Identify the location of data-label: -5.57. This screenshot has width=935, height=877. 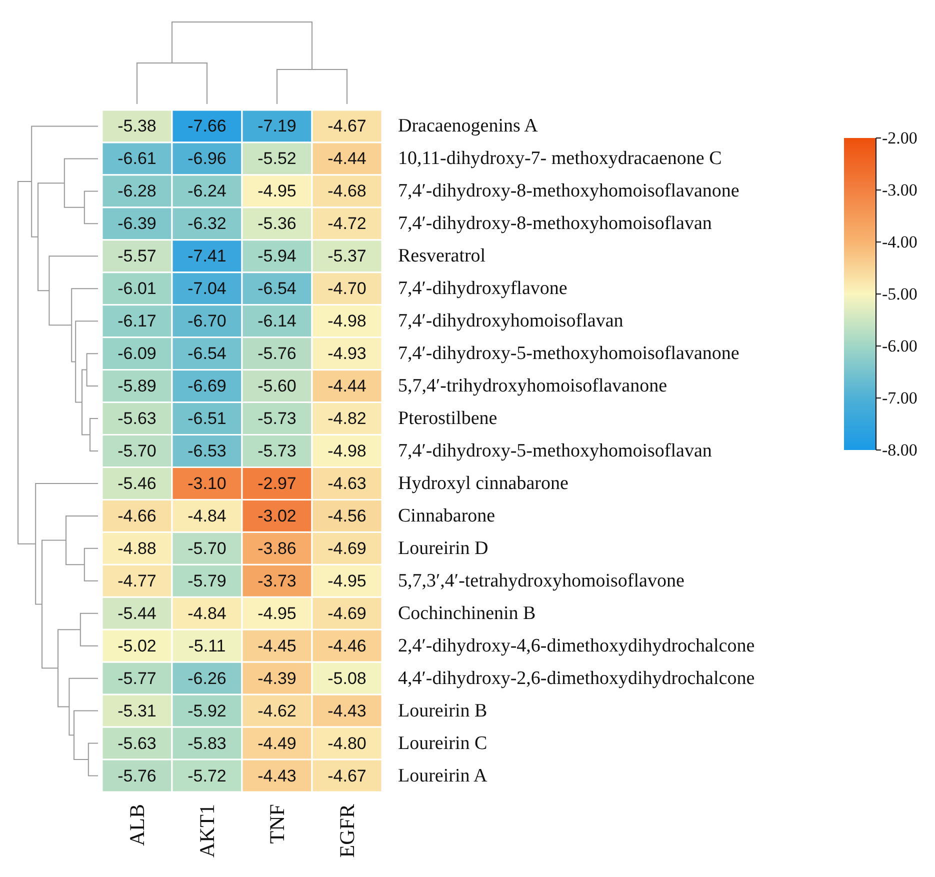
(137, 256).